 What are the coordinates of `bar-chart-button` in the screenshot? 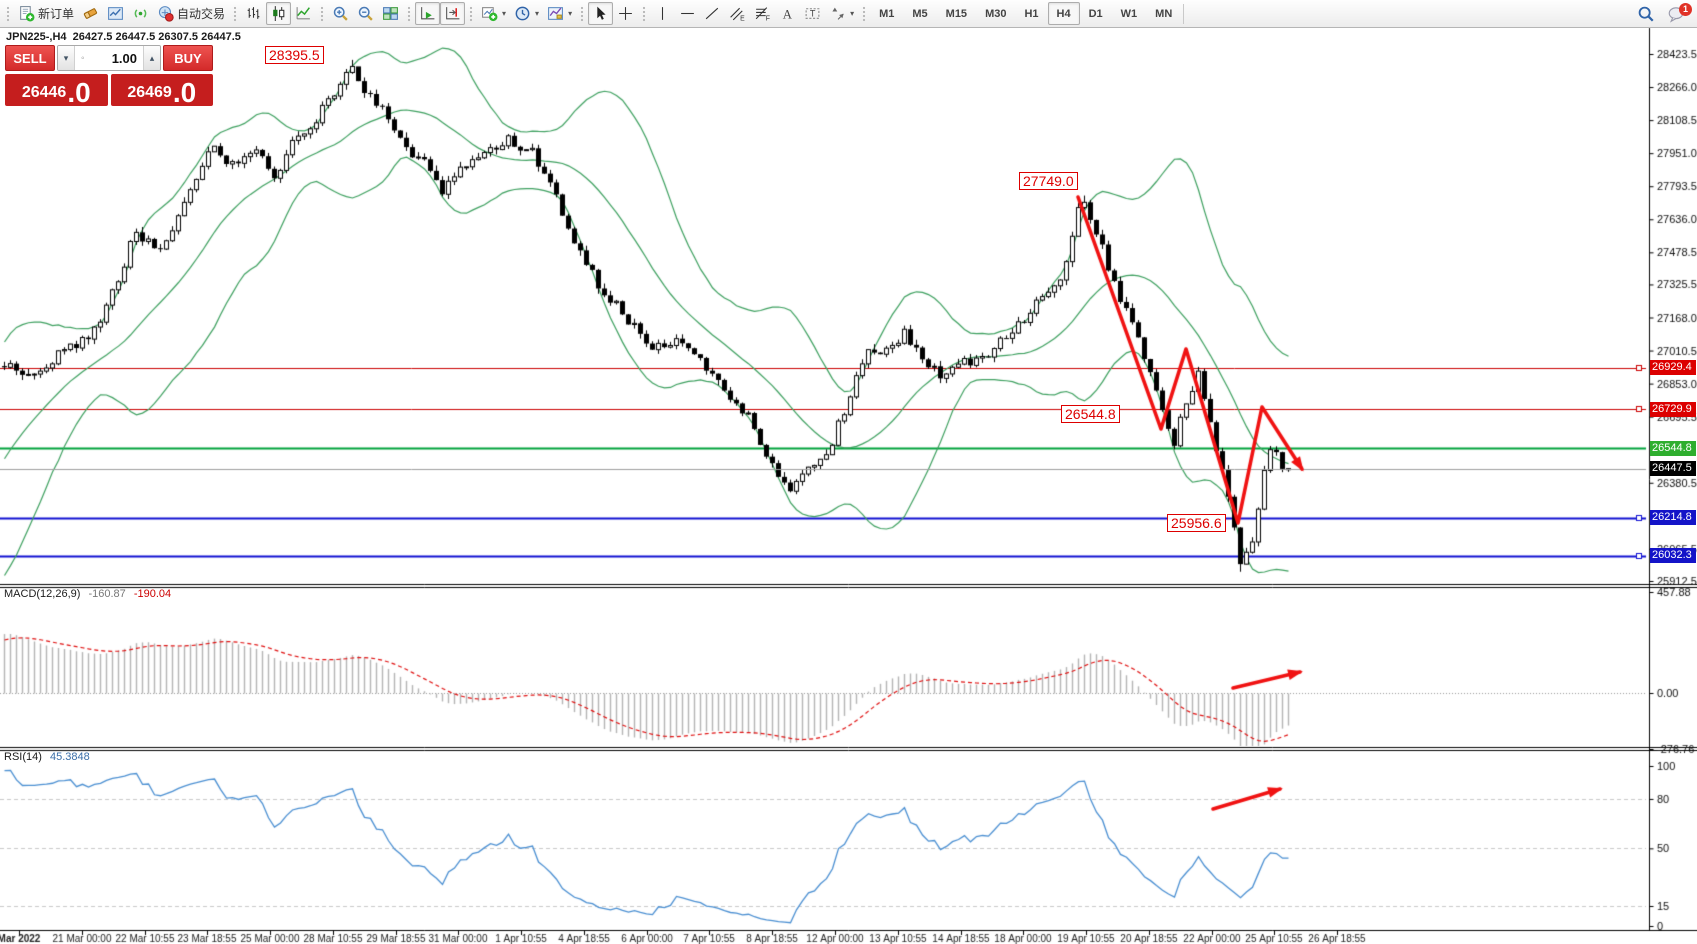 It's located at (253, 13).